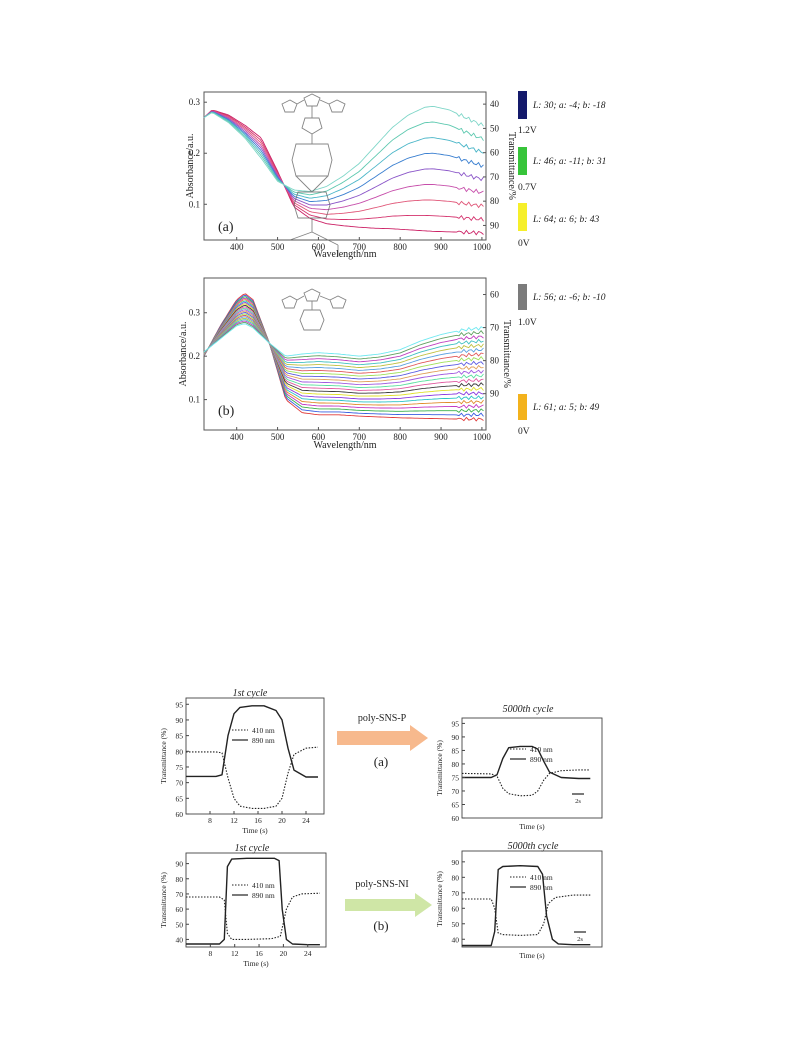 The image size is (793, 1057). What do you see at coordinates (569, 298) in the screenshot?
I see `swatch-b-1-lab: L: 56; a: -6; b: -10` at bounding box center [569, 298].